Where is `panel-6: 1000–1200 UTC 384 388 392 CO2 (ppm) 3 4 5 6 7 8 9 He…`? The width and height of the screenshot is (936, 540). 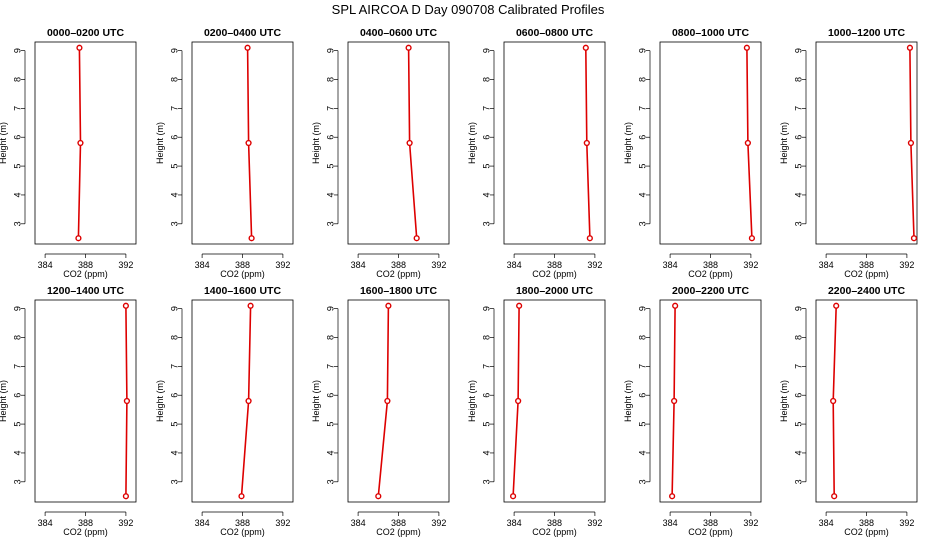 panel-6: 1000–1200 UTC 384 388 392 CO2 (ppm) 3 4 5 6 7 8 9 He… is located at coordinates (848, 153).